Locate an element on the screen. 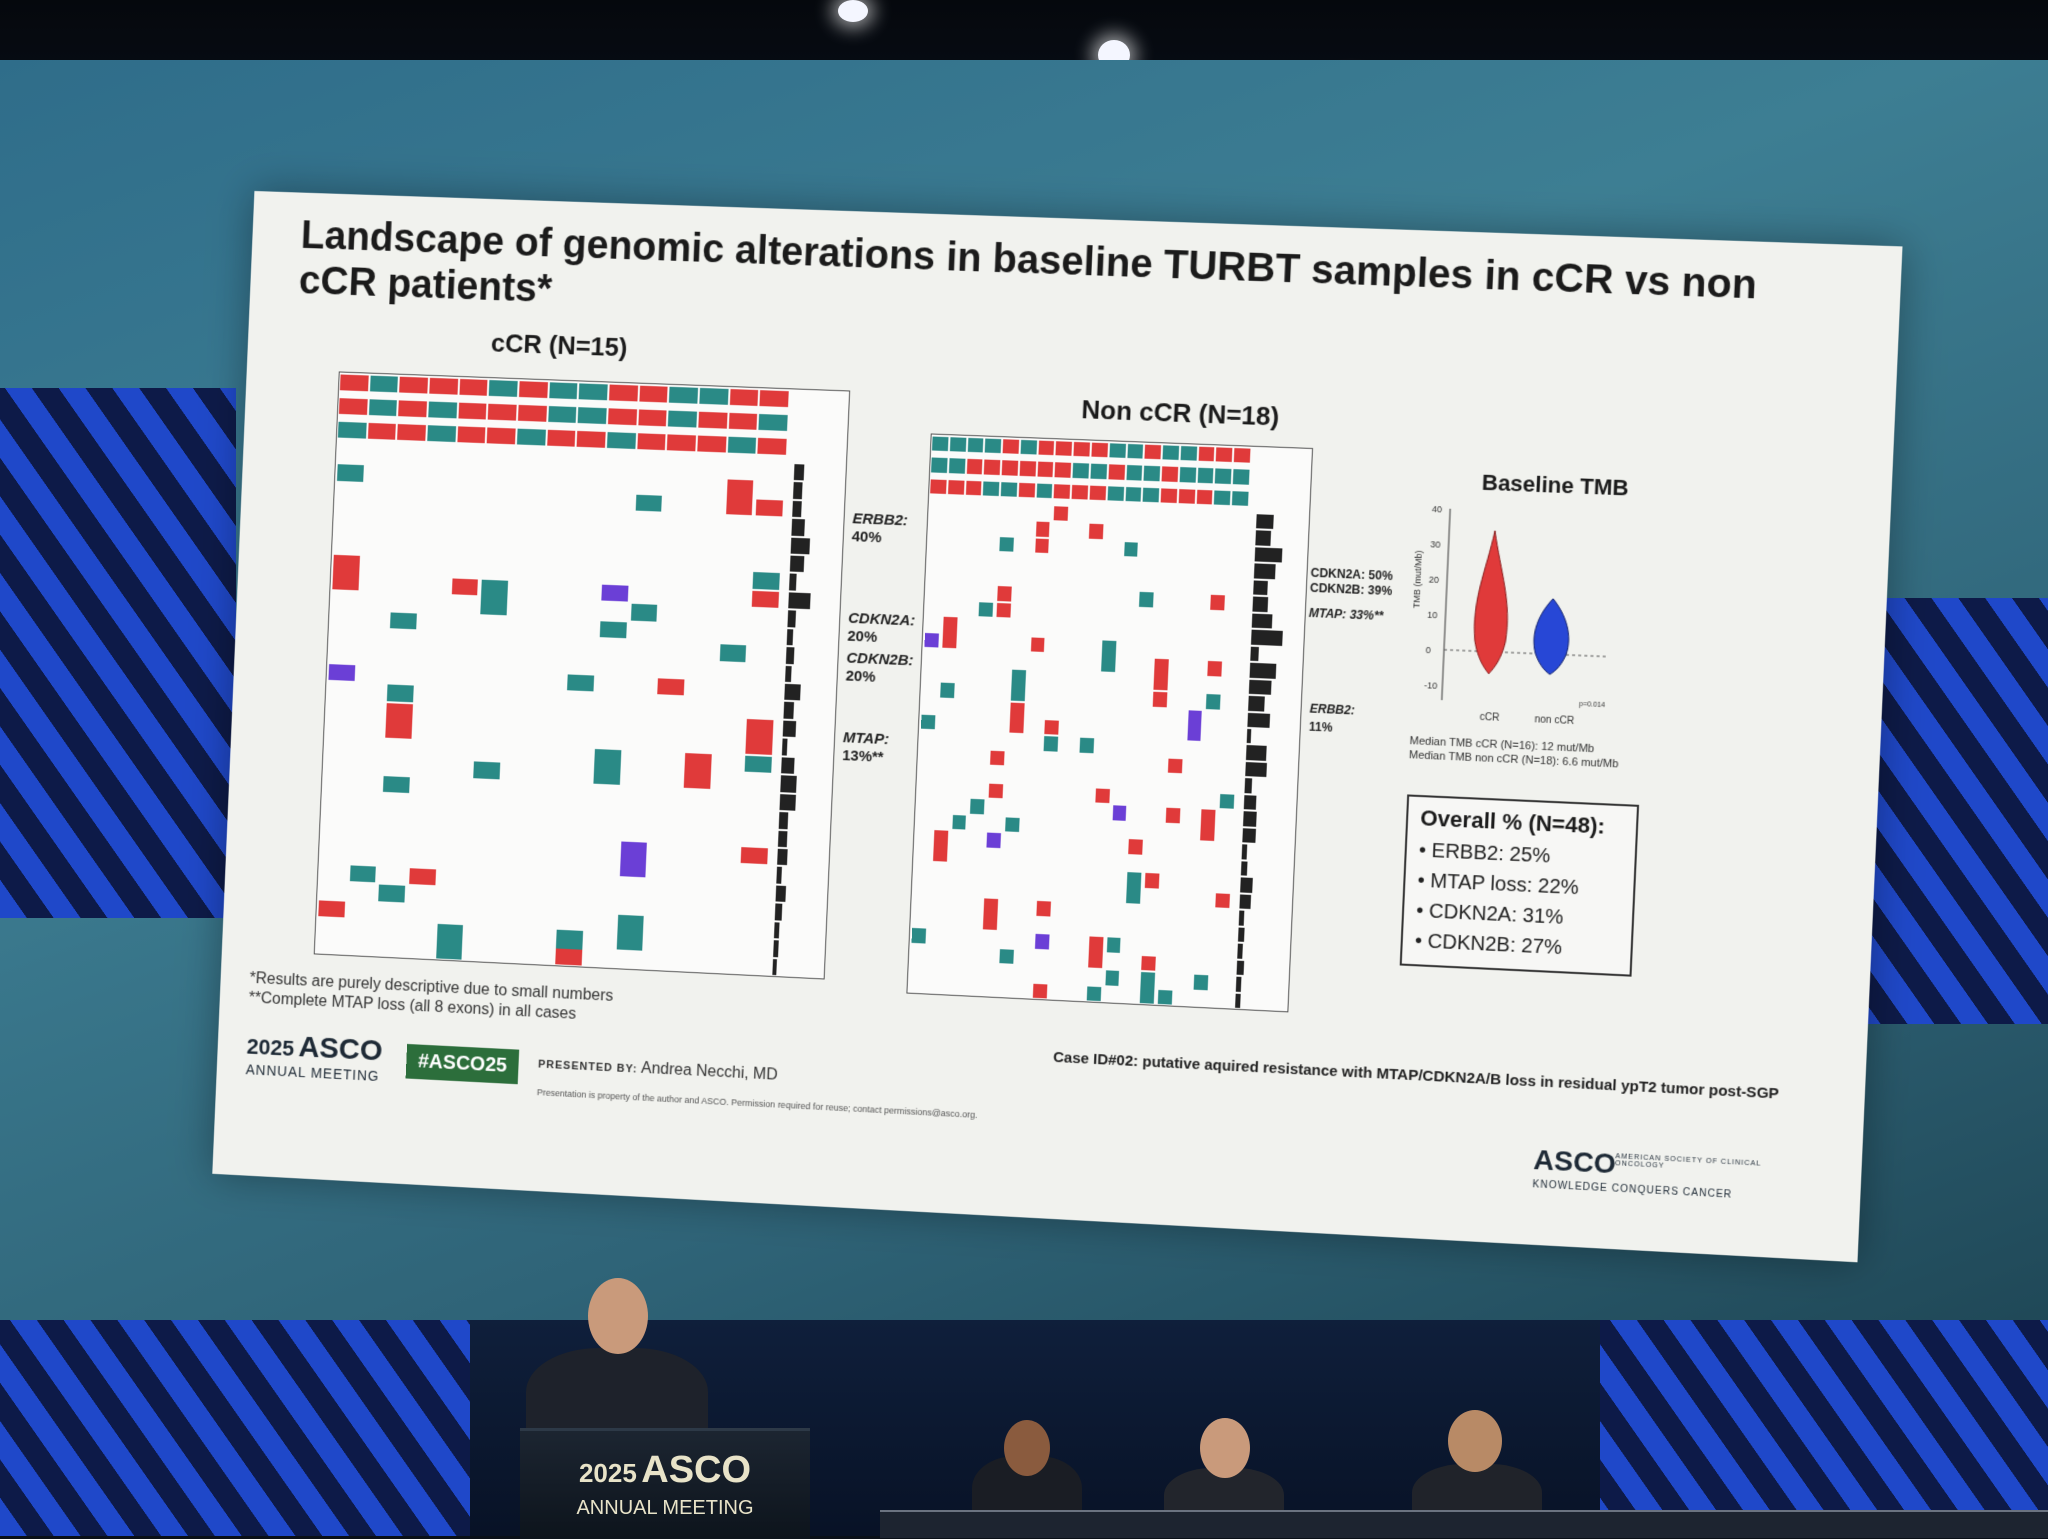 This screenshot has width=2048, height=1539. presented-by-label: PRESENTED BY: is located at coordinates (588, 1067).